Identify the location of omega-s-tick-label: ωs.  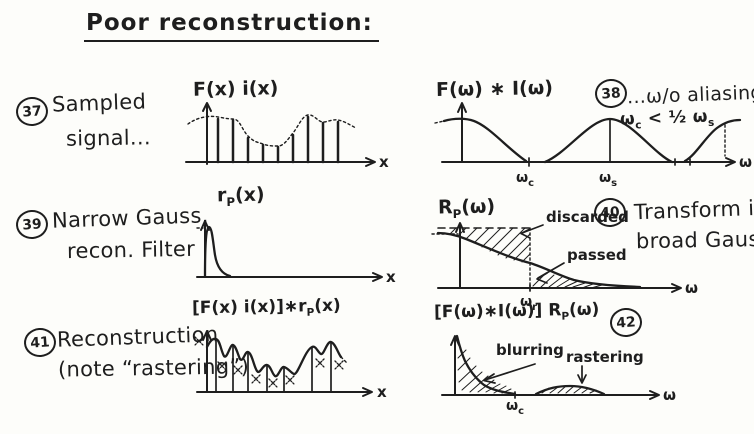
(608, 179).